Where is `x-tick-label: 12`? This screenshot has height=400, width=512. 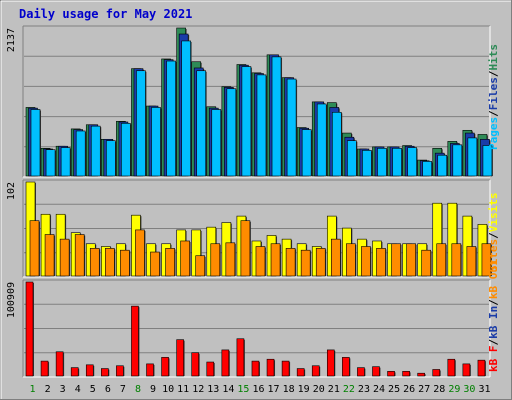 x-tick-label: 12 is located at coordinates (198, 389).